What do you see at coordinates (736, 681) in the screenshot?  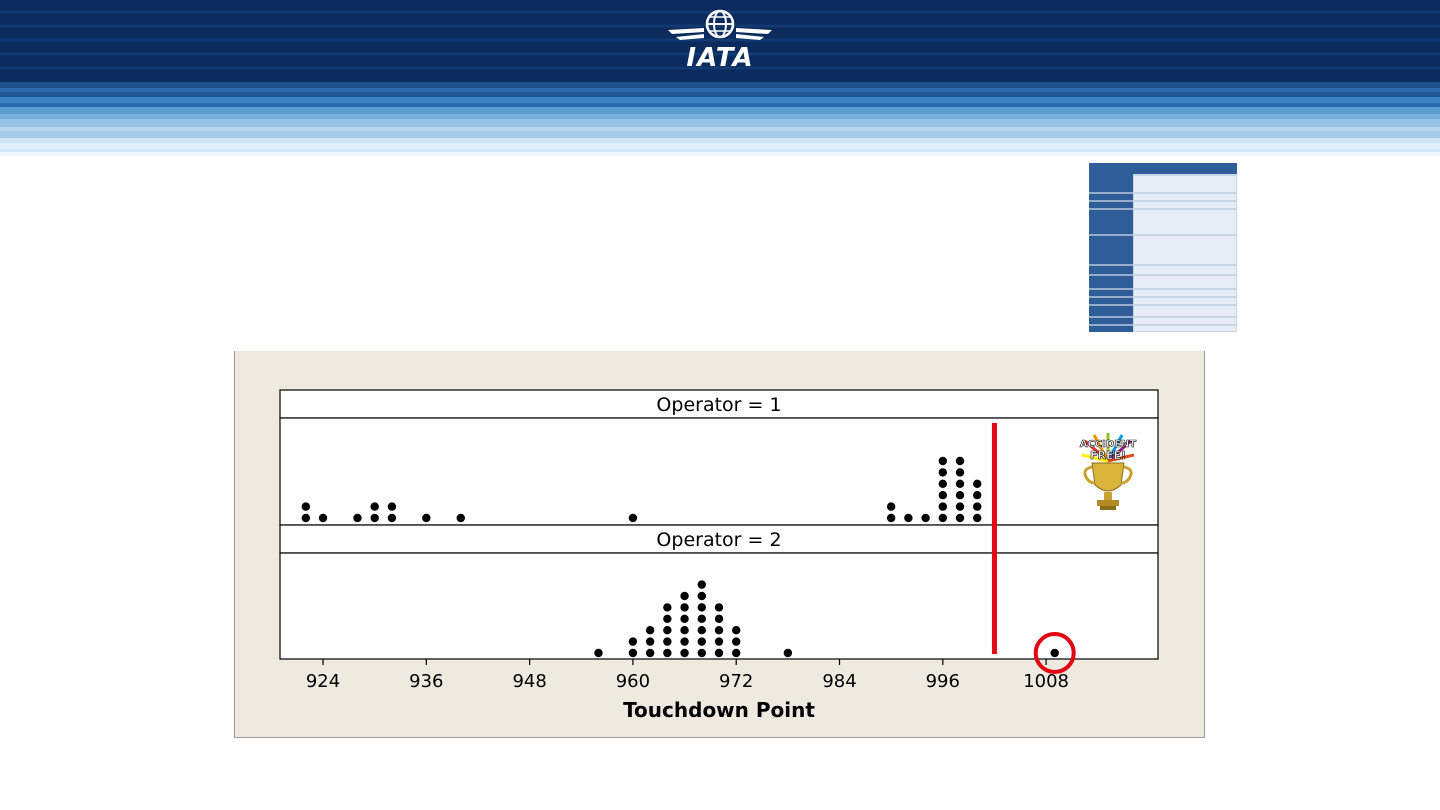 I see `x-tick-label-4: 972` at bounding box center [736, 681].